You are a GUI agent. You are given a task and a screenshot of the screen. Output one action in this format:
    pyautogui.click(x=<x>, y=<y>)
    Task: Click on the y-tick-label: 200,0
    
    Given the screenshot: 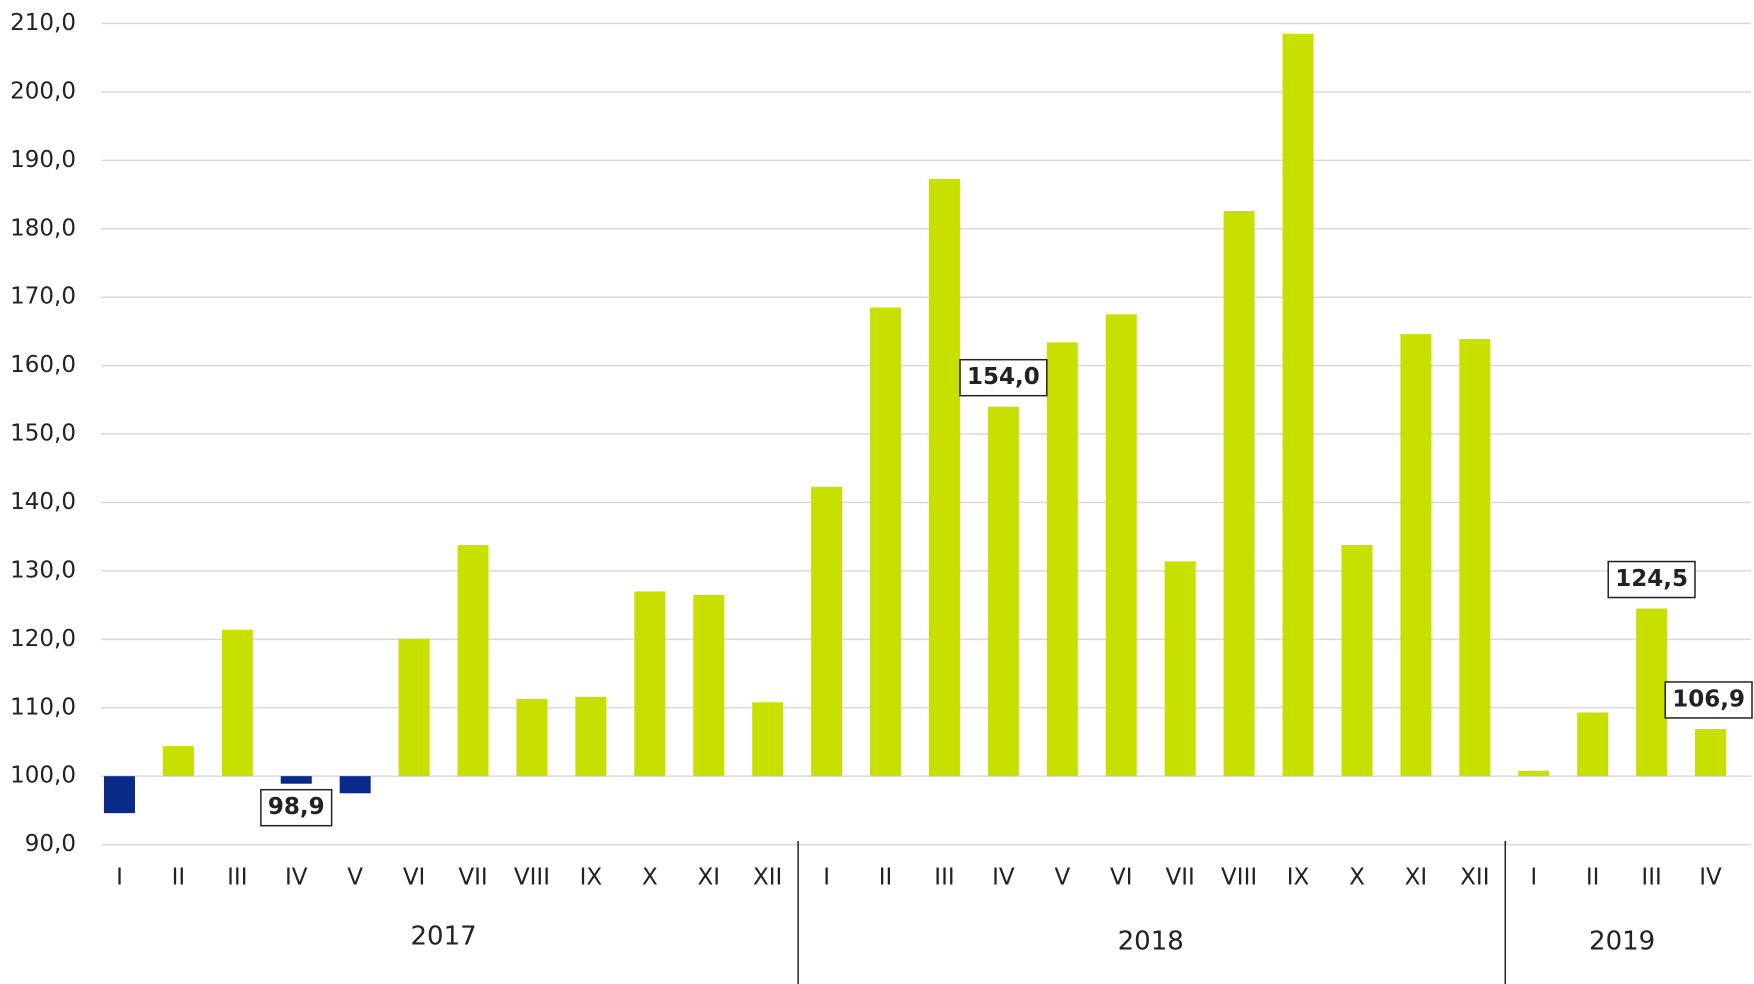 What is the action you would take?
    pyautogui.click(x=43, y=91)
    